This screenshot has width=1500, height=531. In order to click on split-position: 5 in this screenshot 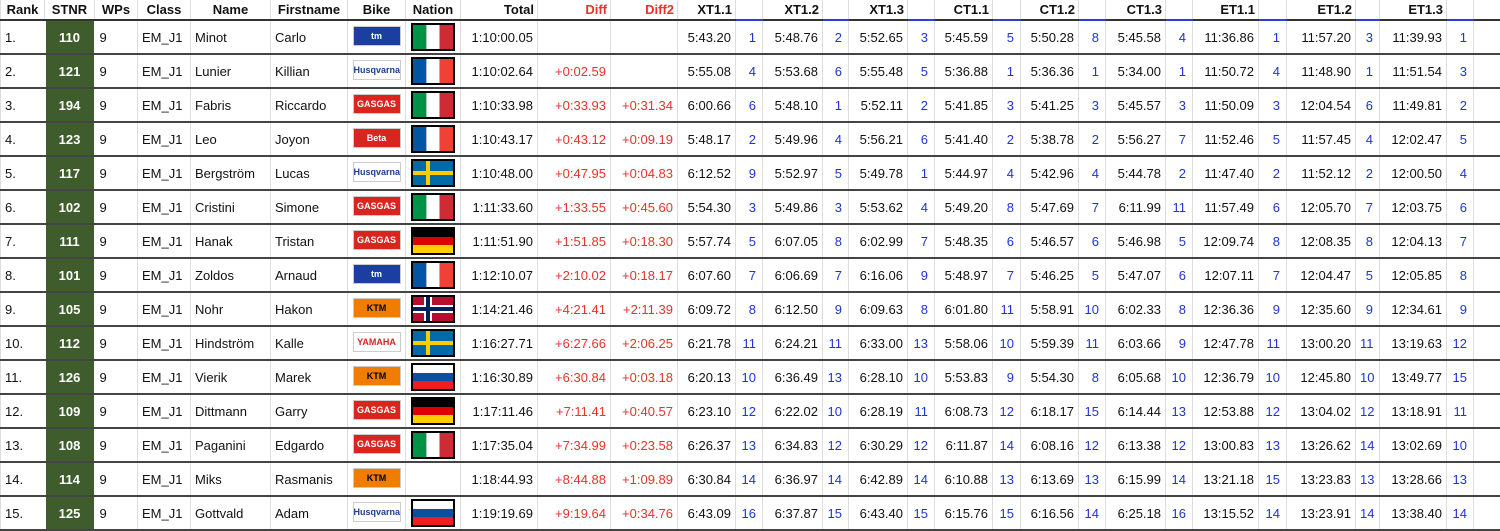, I will do `click(1272, 139)`.